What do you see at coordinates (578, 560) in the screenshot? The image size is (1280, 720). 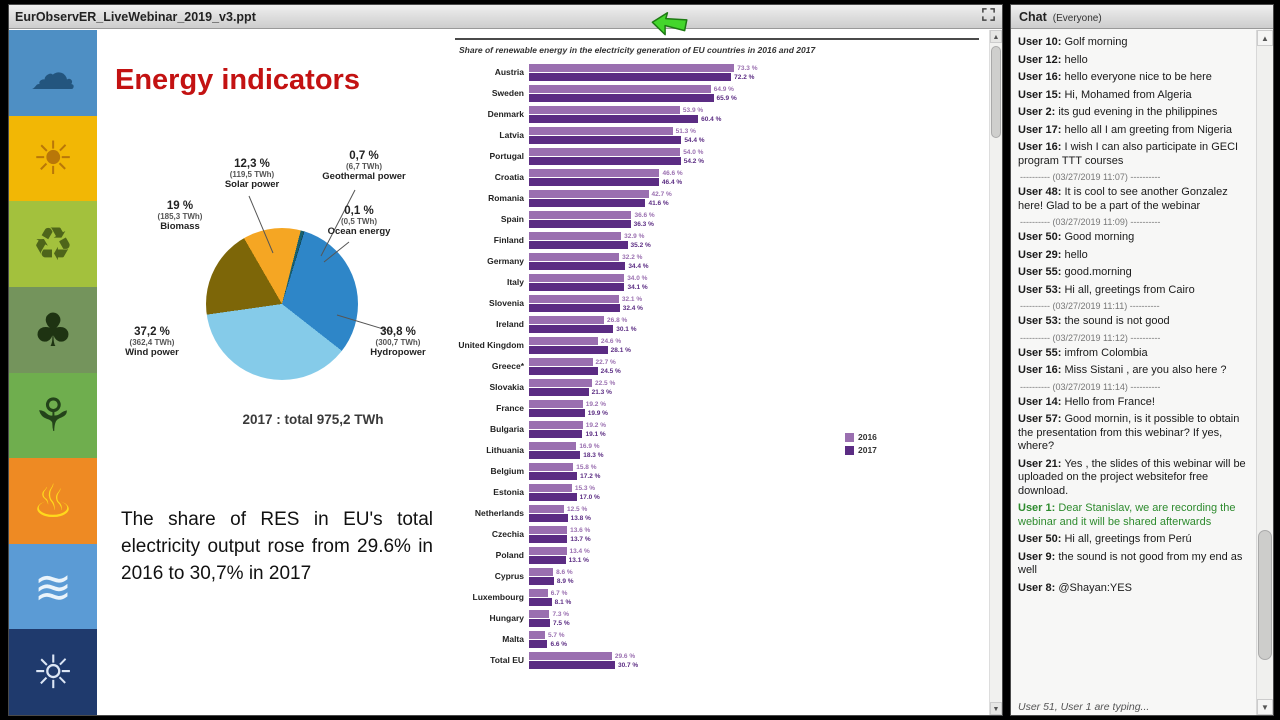 I see `bar-value-label: 13.1 %` at bounding box center [578, 560].